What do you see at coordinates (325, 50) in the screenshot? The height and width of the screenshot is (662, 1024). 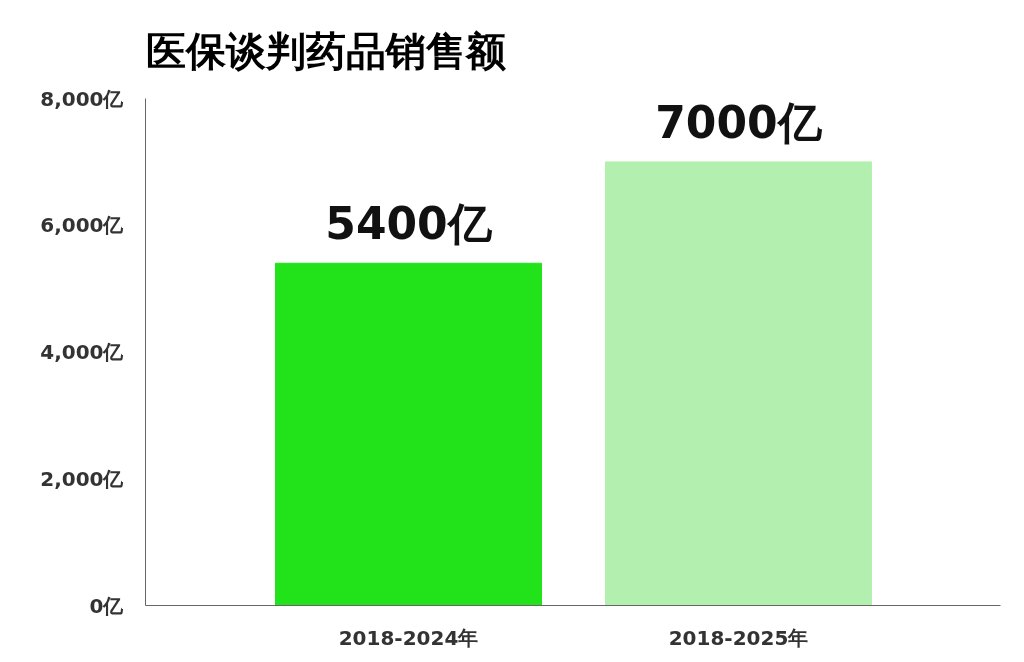 I see `chart-title: 医保谈判药品销售额` at bounding box center [325, 50].